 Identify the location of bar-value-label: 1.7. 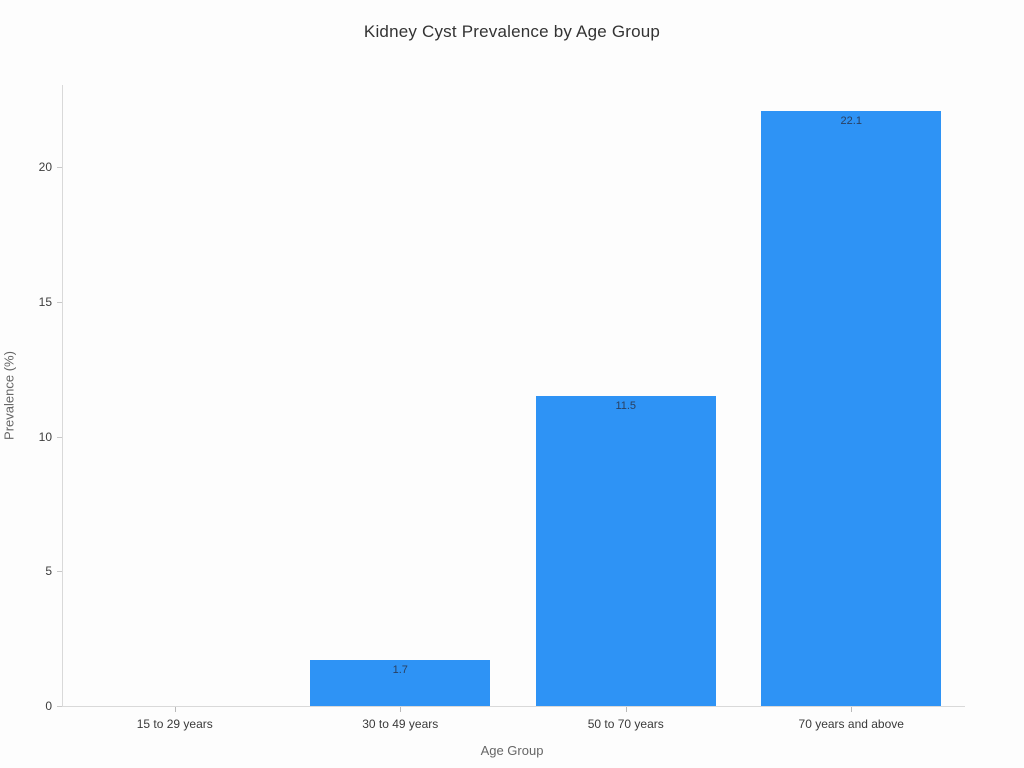
(400, 670).